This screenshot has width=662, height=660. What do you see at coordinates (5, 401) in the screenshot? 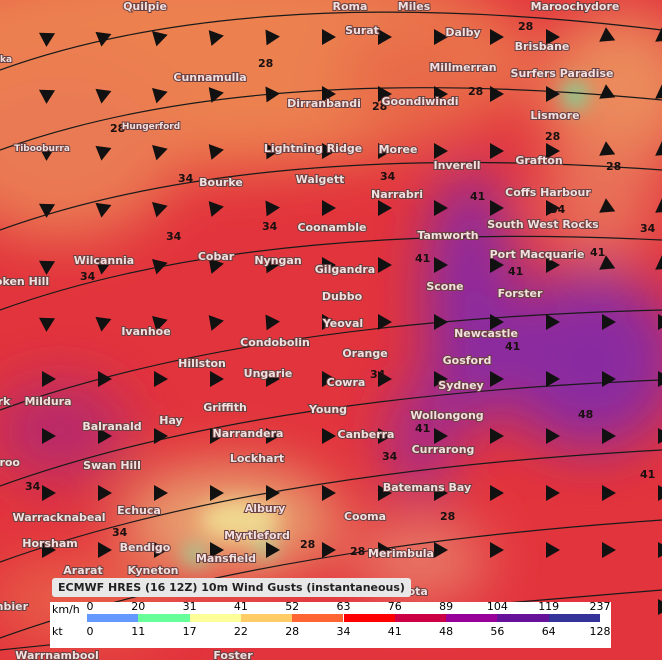
I see `city-label: rk` at bounding box center [5, 401].